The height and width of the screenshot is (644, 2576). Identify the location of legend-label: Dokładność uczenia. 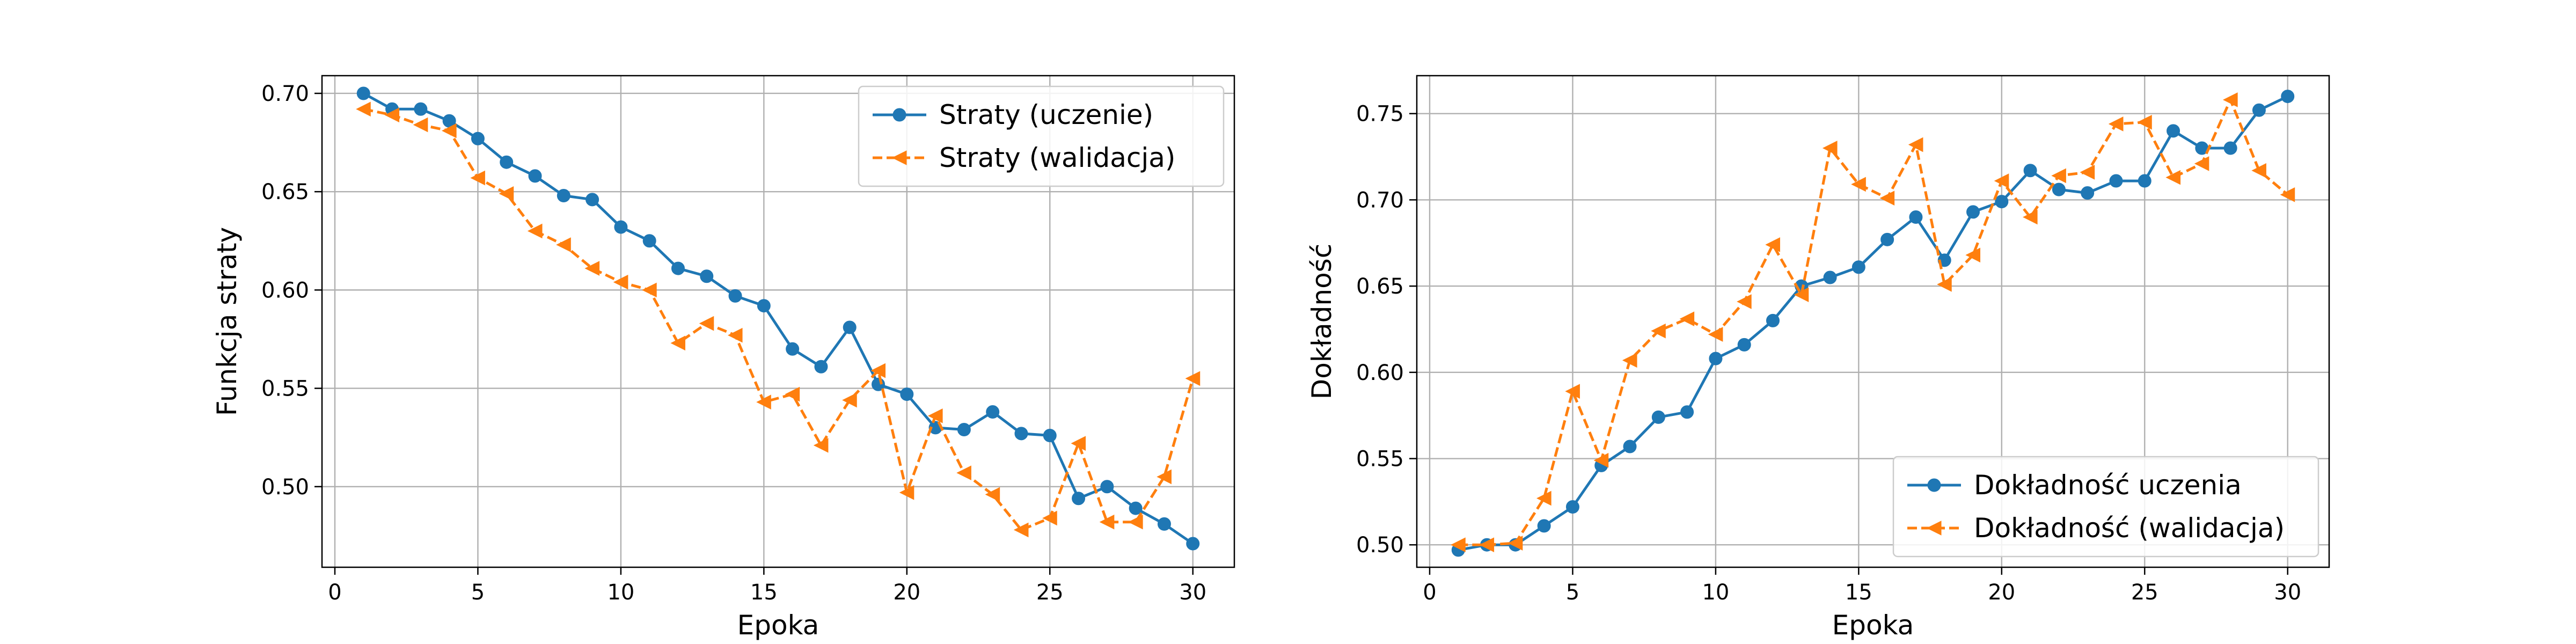
(2108, 485).